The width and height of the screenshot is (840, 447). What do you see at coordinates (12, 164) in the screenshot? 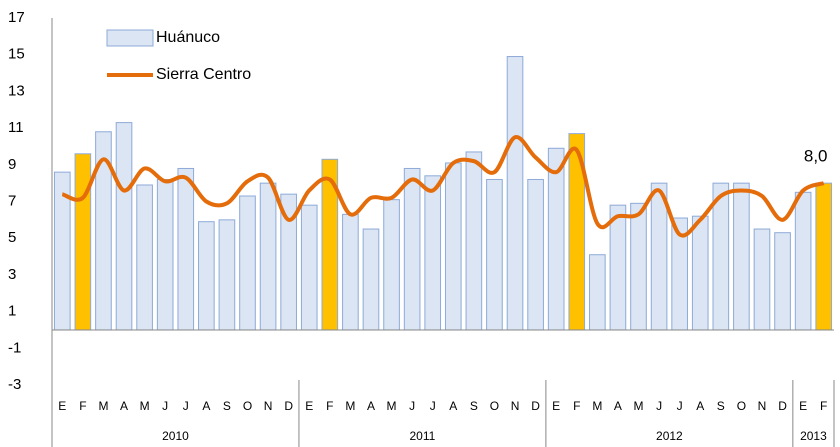
I see `y-tick-label: 9` at bounding box center [12, 164].